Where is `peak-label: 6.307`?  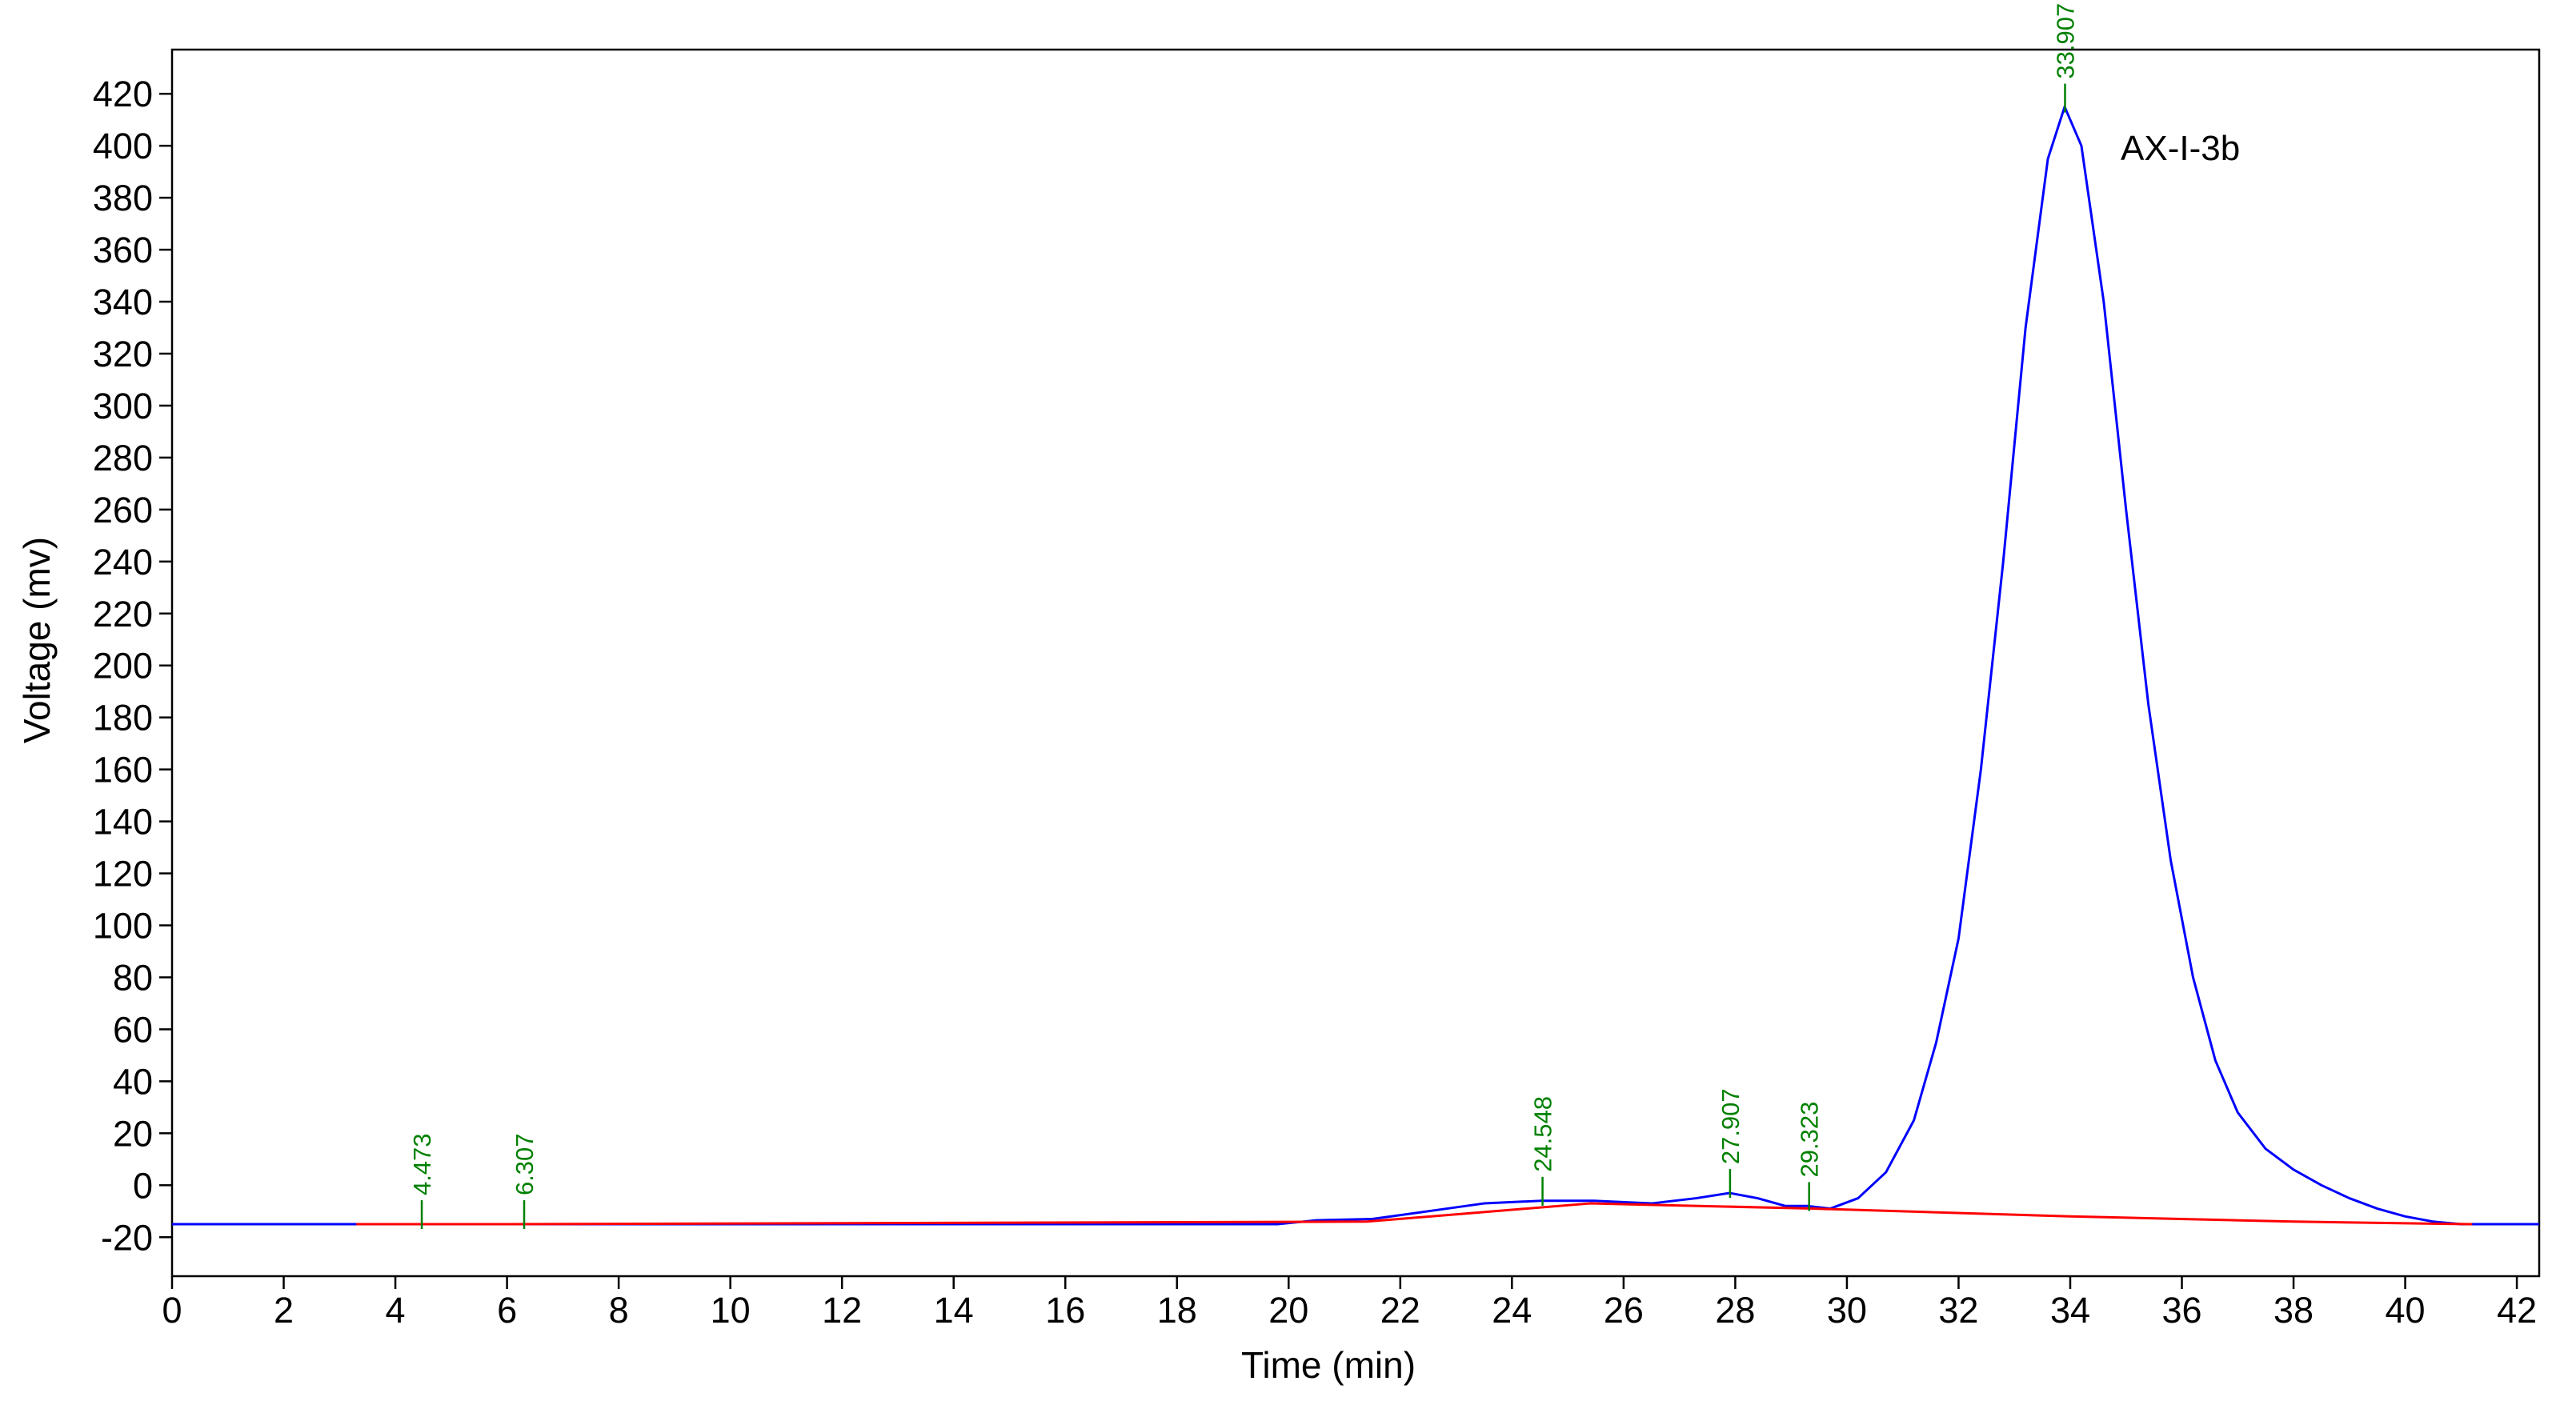
peak-label: 6.307 is located at coordinates (525, 1164).